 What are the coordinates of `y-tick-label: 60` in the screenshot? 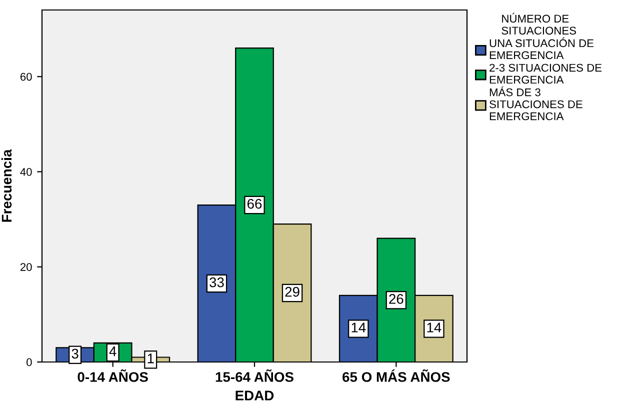 It's located at (26, 76).